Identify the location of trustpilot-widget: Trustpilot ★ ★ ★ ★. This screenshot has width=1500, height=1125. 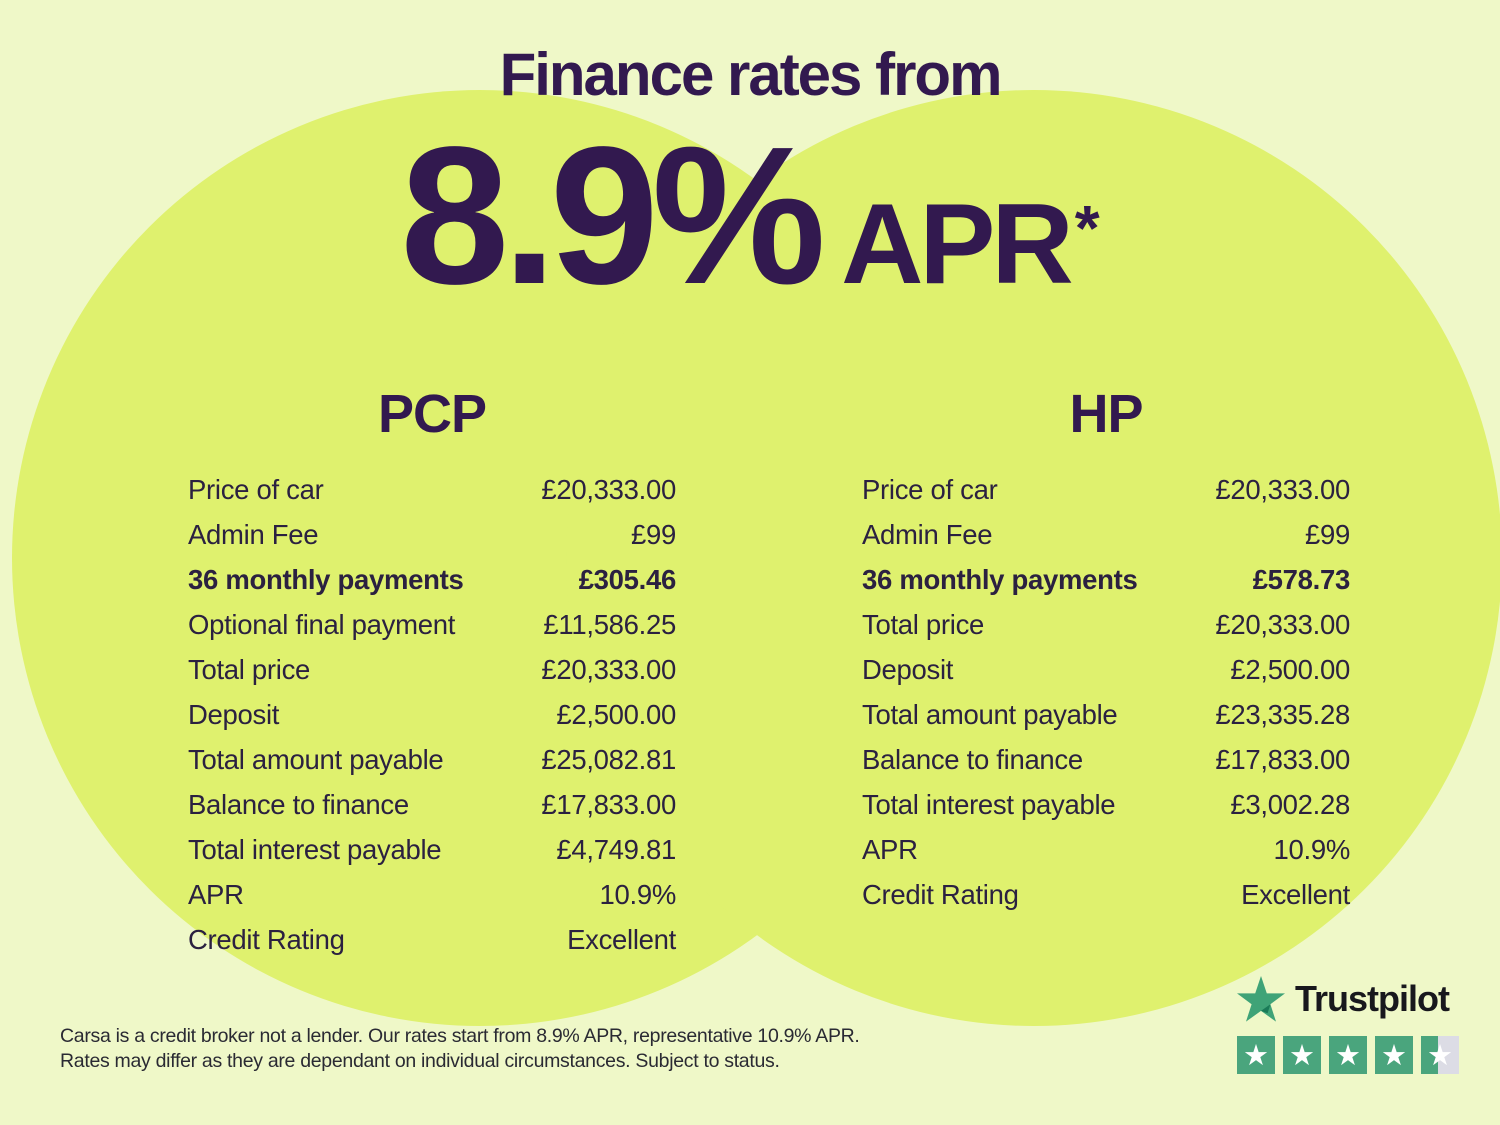
(1348, 1025).